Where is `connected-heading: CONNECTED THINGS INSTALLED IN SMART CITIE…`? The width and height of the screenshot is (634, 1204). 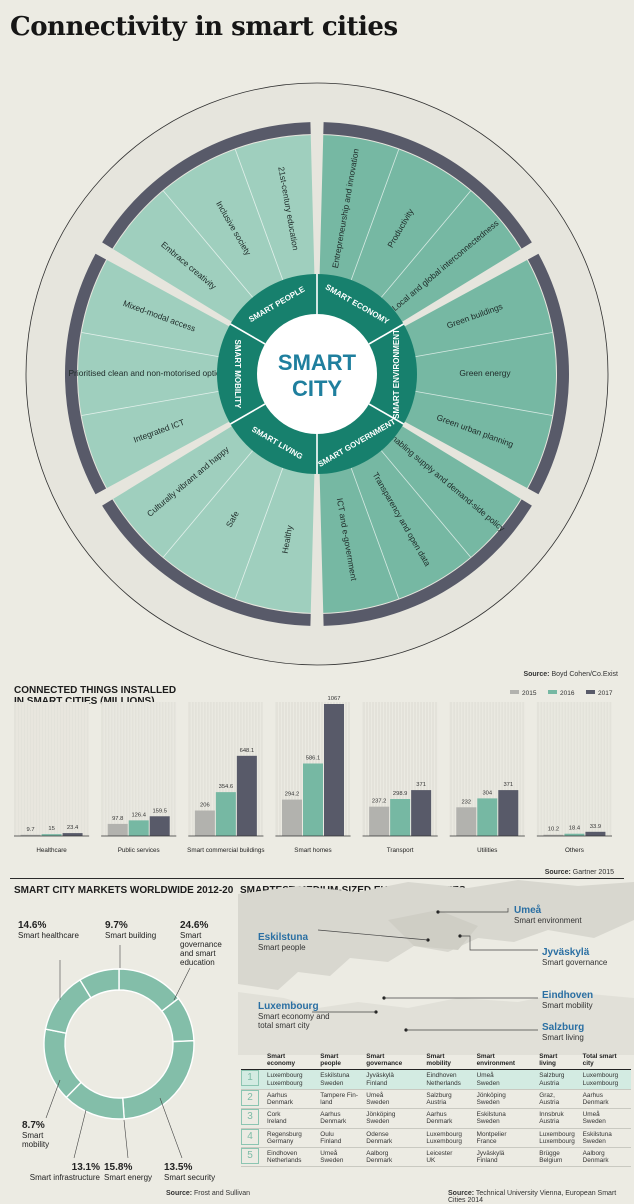
connected-heading: CONNECTED THINGS INSTALLED IN SMART CITIE… is located at coordinates (95, 696).